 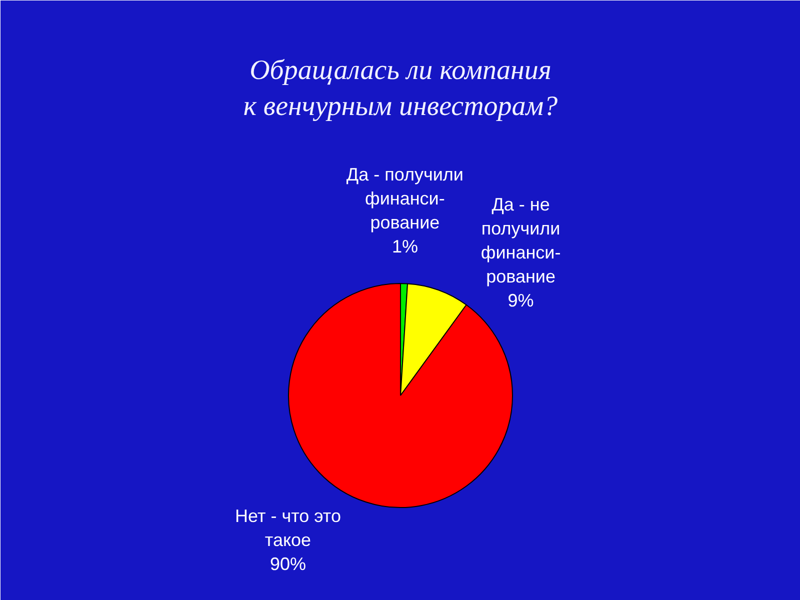 What do you see at coordinates (288, 528) in the screenshot?
I see `slice-label: Нет - что это такое` at bounding box center [288, 528].